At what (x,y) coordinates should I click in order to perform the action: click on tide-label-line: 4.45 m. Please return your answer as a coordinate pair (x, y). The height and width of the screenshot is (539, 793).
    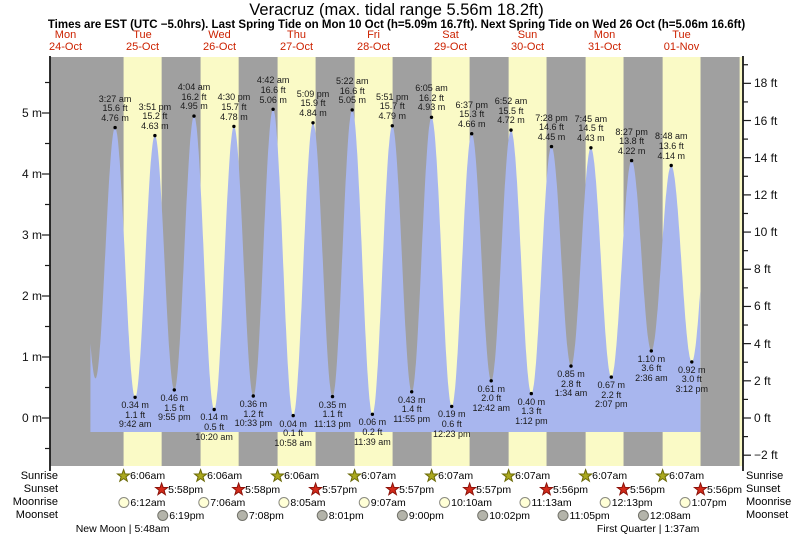
    Looking at the image, I should click on (551, 136).